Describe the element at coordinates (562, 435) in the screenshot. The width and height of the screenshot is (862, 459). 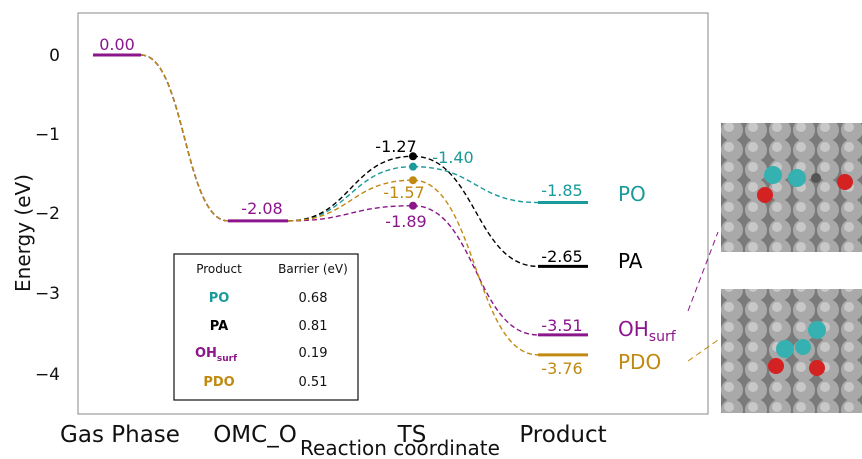
I see `x-category-product: Product` at that location.